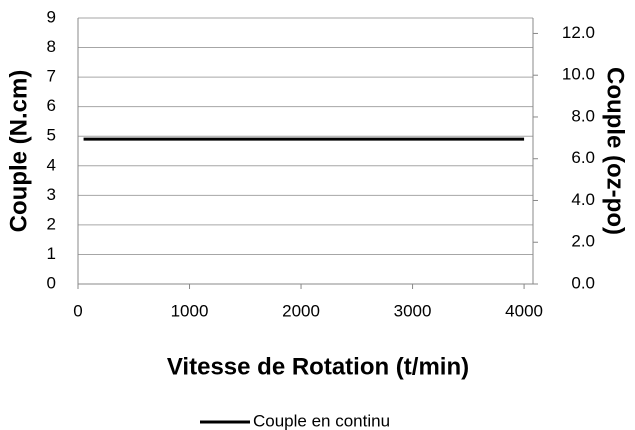 This screenshot has height=430, width=635. What do you see at coordinates (51, 76) in the screenshot?
I see `y-tick-label: 7` at bounding box center [51, 76].